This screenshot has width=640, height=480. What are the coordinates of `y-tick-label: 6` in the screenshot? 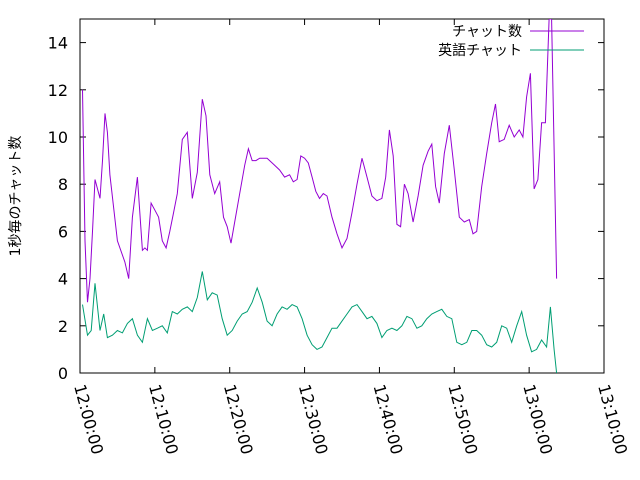 It's located at (63, 231).